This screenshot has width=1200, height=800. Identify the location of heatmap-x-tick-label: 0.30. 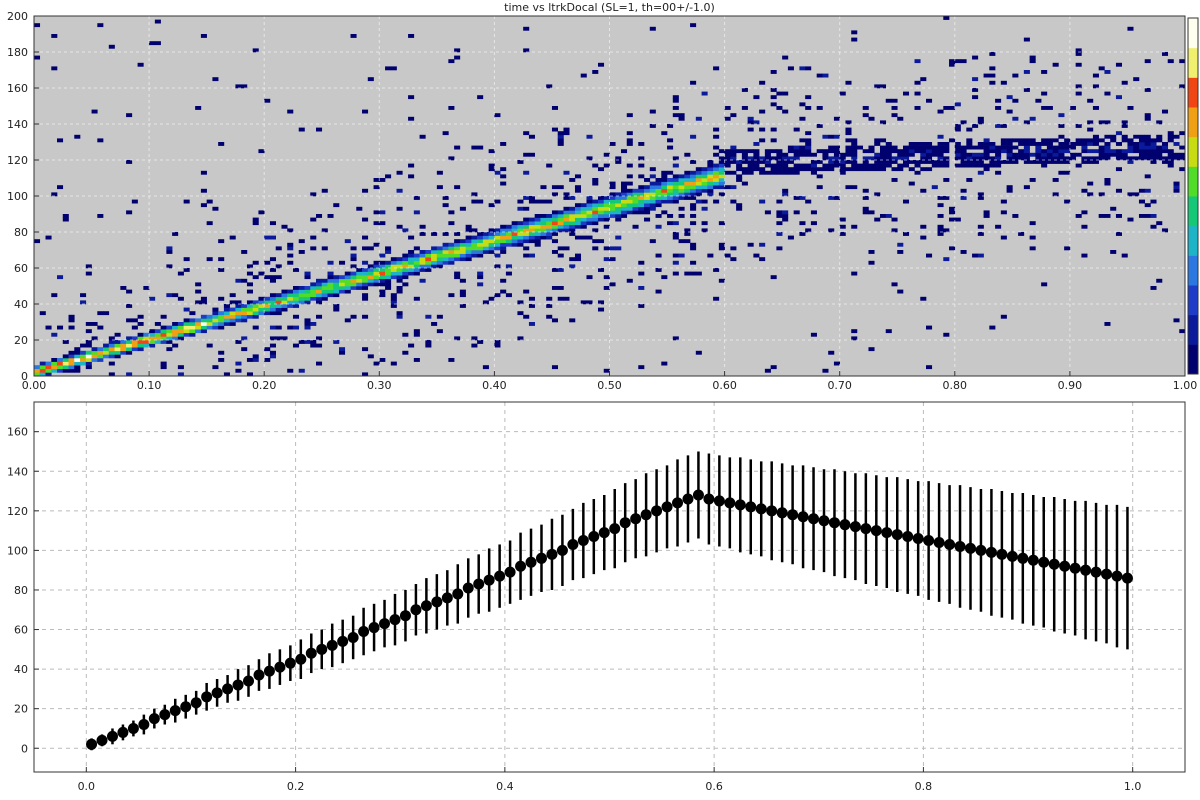
(379, 385).